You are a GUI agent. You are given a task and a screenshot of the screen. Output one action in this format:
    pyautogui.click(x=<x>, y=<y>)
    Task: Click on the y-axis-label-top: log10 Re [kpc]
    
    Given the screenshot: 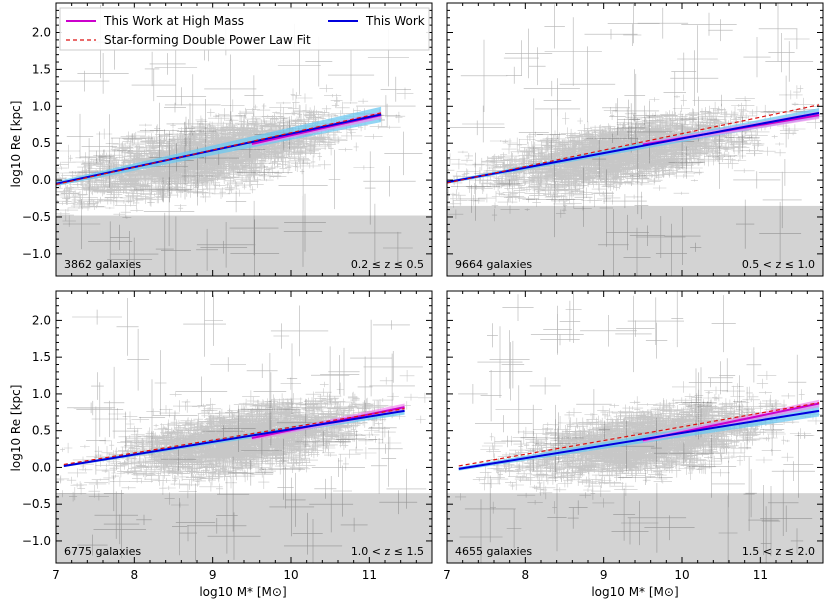 What is the action you would take?
    pyautogui.click(x=16, y=144)
    